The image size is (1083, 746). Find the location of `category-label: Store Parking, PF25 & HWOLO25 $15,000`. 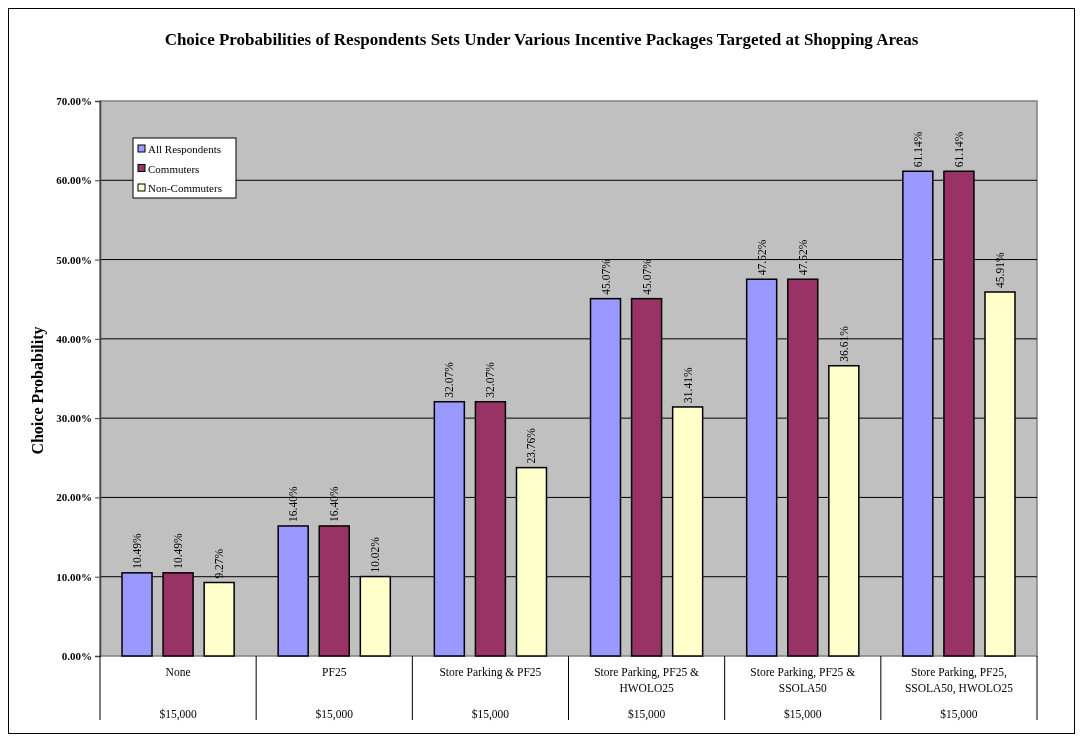

category-label: Store Parking, PF25 & HWOLO25 $15,000 is located at coordinates (646, 693).